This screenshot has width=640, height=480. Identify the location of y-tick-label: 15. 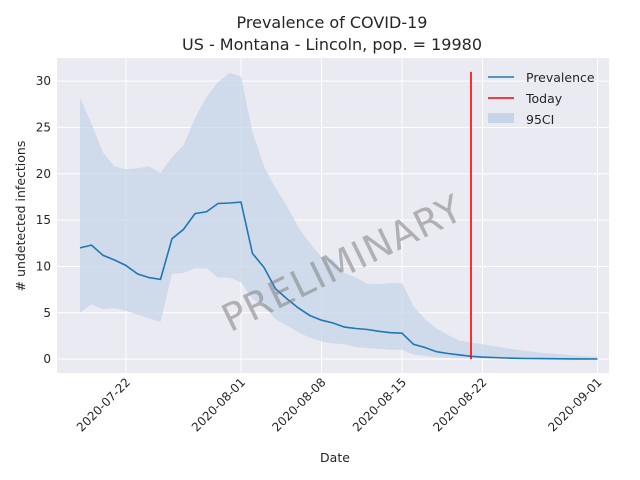
(43, 220).